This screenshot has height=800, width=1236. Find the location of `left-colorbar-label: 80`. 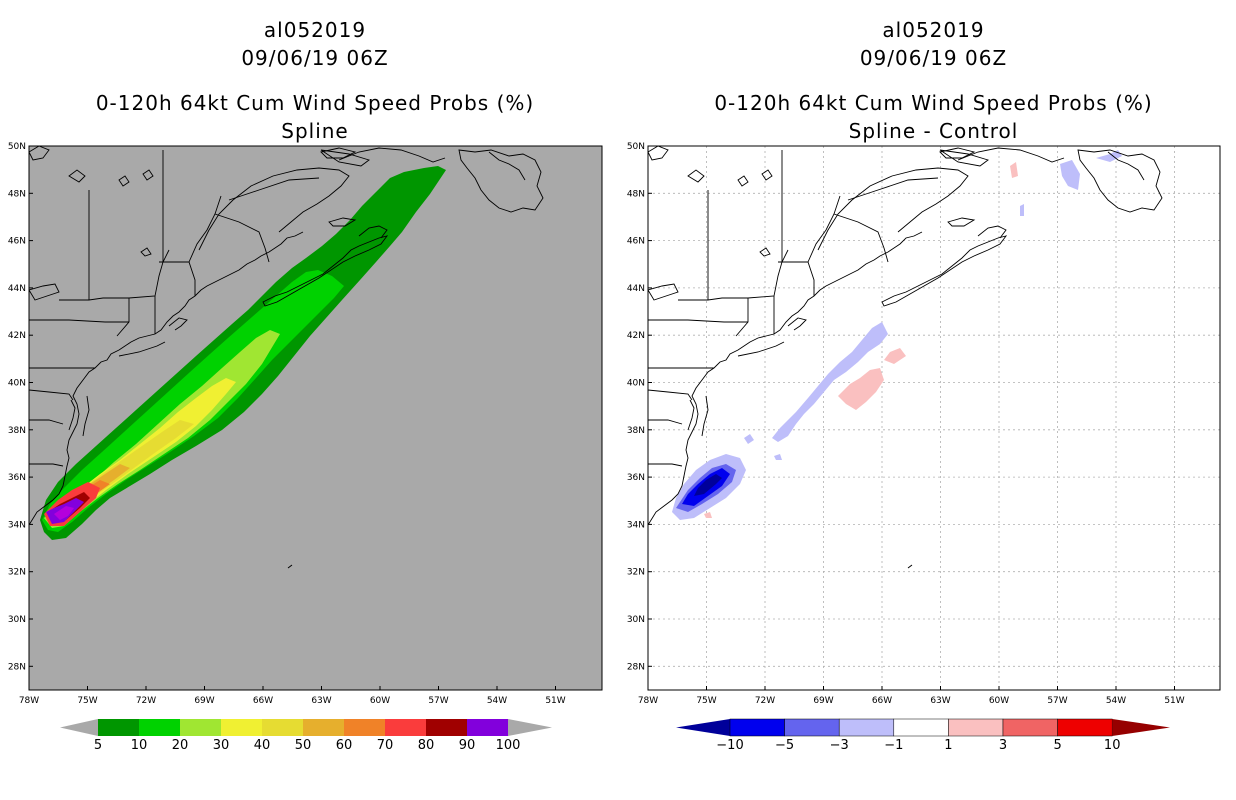

left-colorbar-label: 80 is located at coordinates (426, 745).